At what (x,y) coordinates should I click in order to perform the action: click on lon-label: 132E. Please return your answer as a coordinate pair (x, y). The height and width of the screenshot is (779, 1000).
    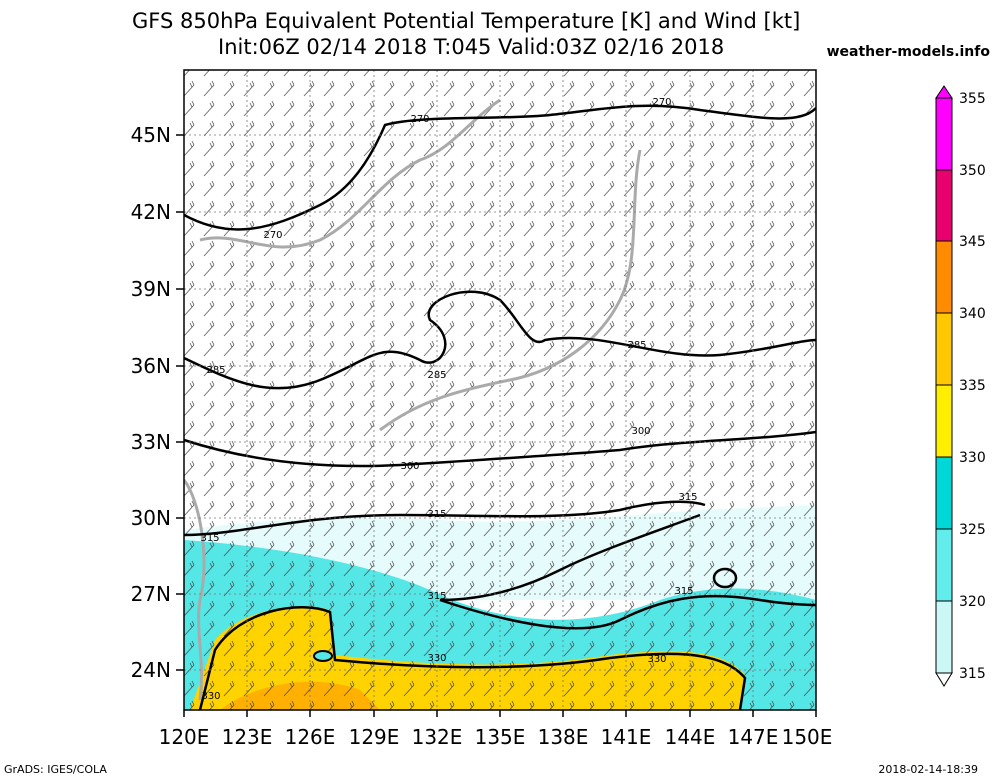
    Looking at the image, I should click on (437, 737).